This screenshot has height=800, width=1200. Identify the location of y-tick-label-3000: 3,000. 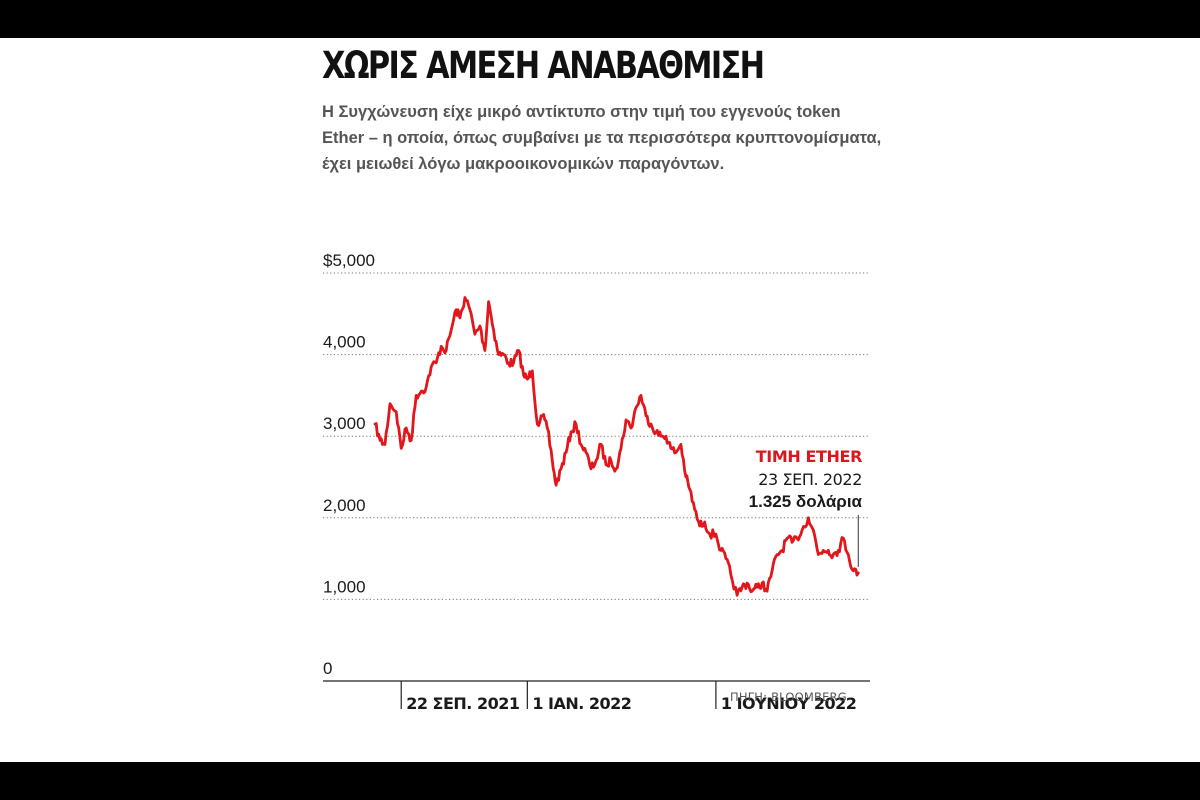
(344, 423).